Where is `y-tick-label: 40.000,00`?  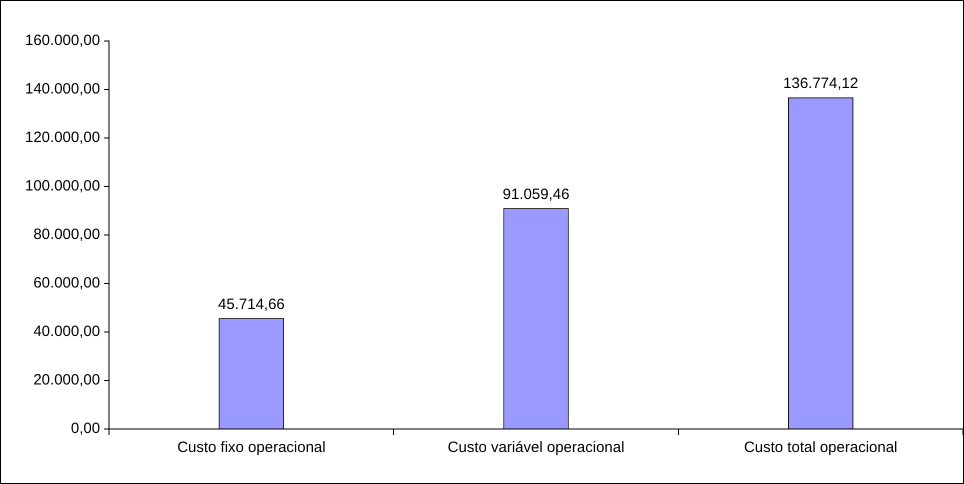 y-tick-label: 40.000,00 is located at coordinates (66, 331).